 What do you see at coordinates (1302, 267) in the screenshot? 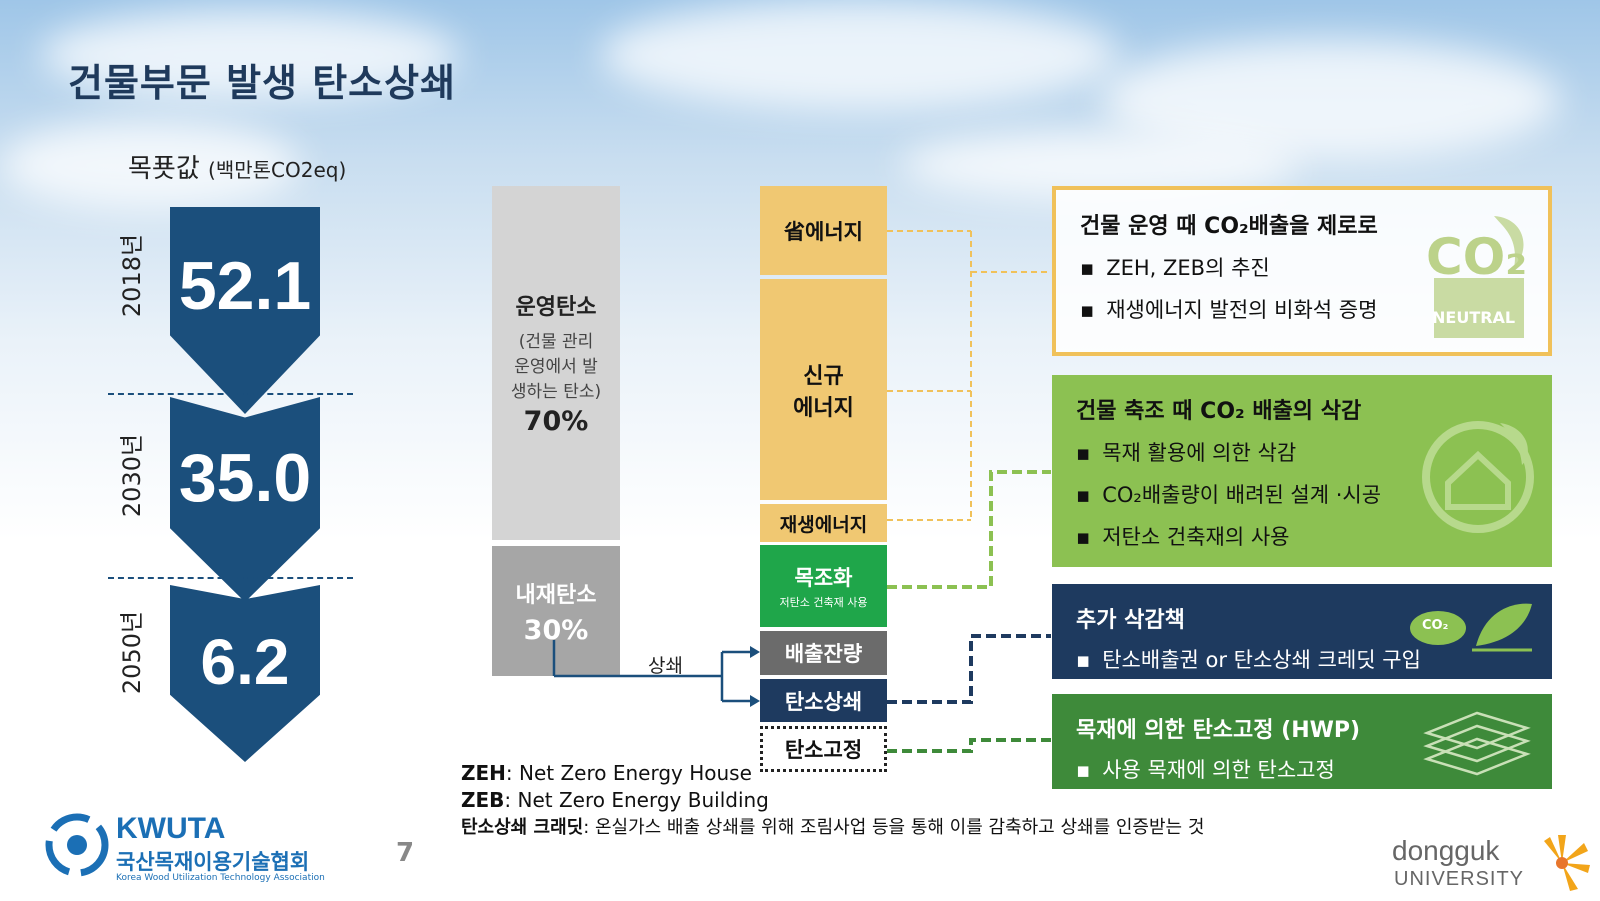
I see `box-operation-zero-item: ZEH, ZEB의 추진` at bounding box center [1302, 267].